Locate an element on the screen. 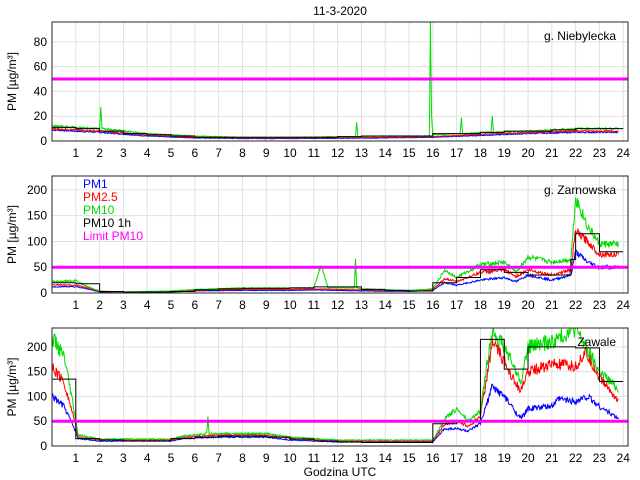 Image resolution: width=640 pixels, height=480 pixels. legend-entry: PM1 is located at coordinates (95, 184).